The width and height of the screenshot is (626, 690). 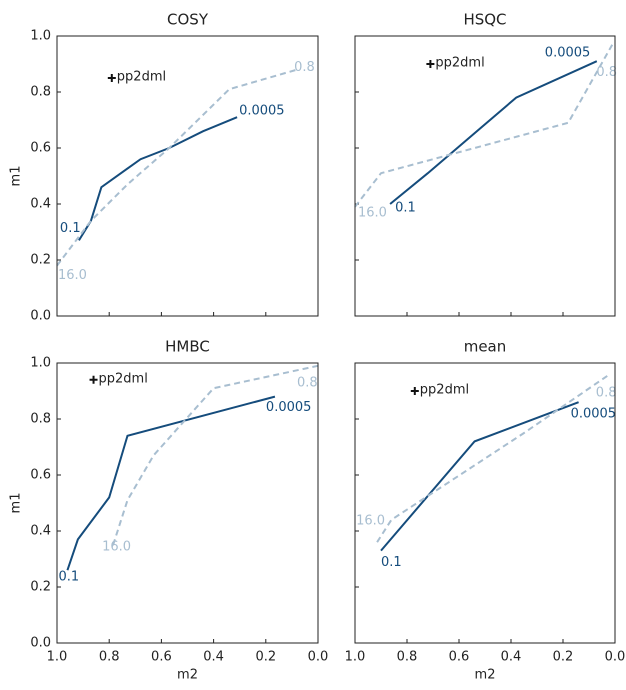 What do you see at coordinates (485, 347) in the screenshot?
I see `subplot-title: mean` at bounding box center [485, 347].